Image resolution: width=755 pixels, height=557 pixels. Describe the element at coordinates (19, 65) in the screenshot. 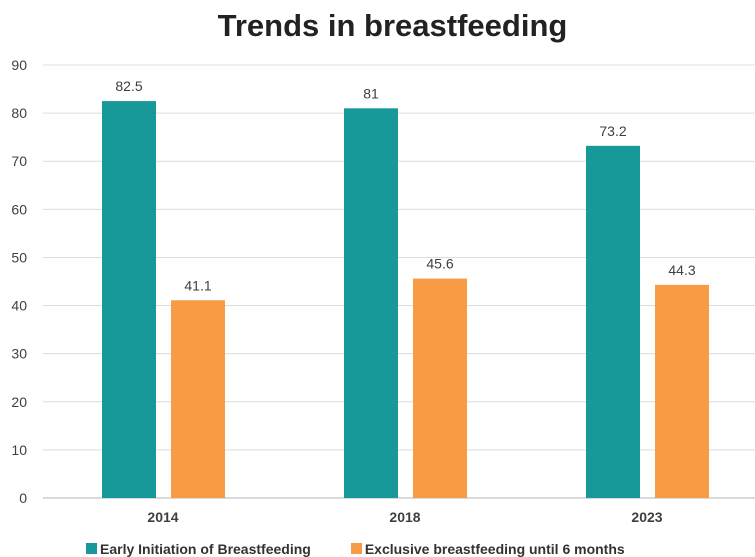

I see `y-tick-label: 90` at that location.